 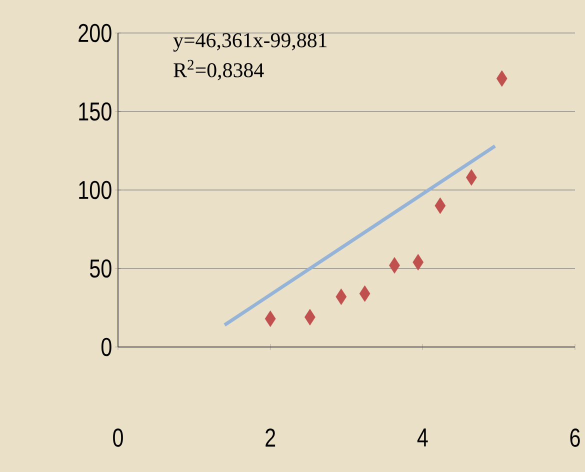 What do you see at coordinates (95, 33) in the screenshot?
I see `y-tick-label: 200` at bounding box center [95, 33].